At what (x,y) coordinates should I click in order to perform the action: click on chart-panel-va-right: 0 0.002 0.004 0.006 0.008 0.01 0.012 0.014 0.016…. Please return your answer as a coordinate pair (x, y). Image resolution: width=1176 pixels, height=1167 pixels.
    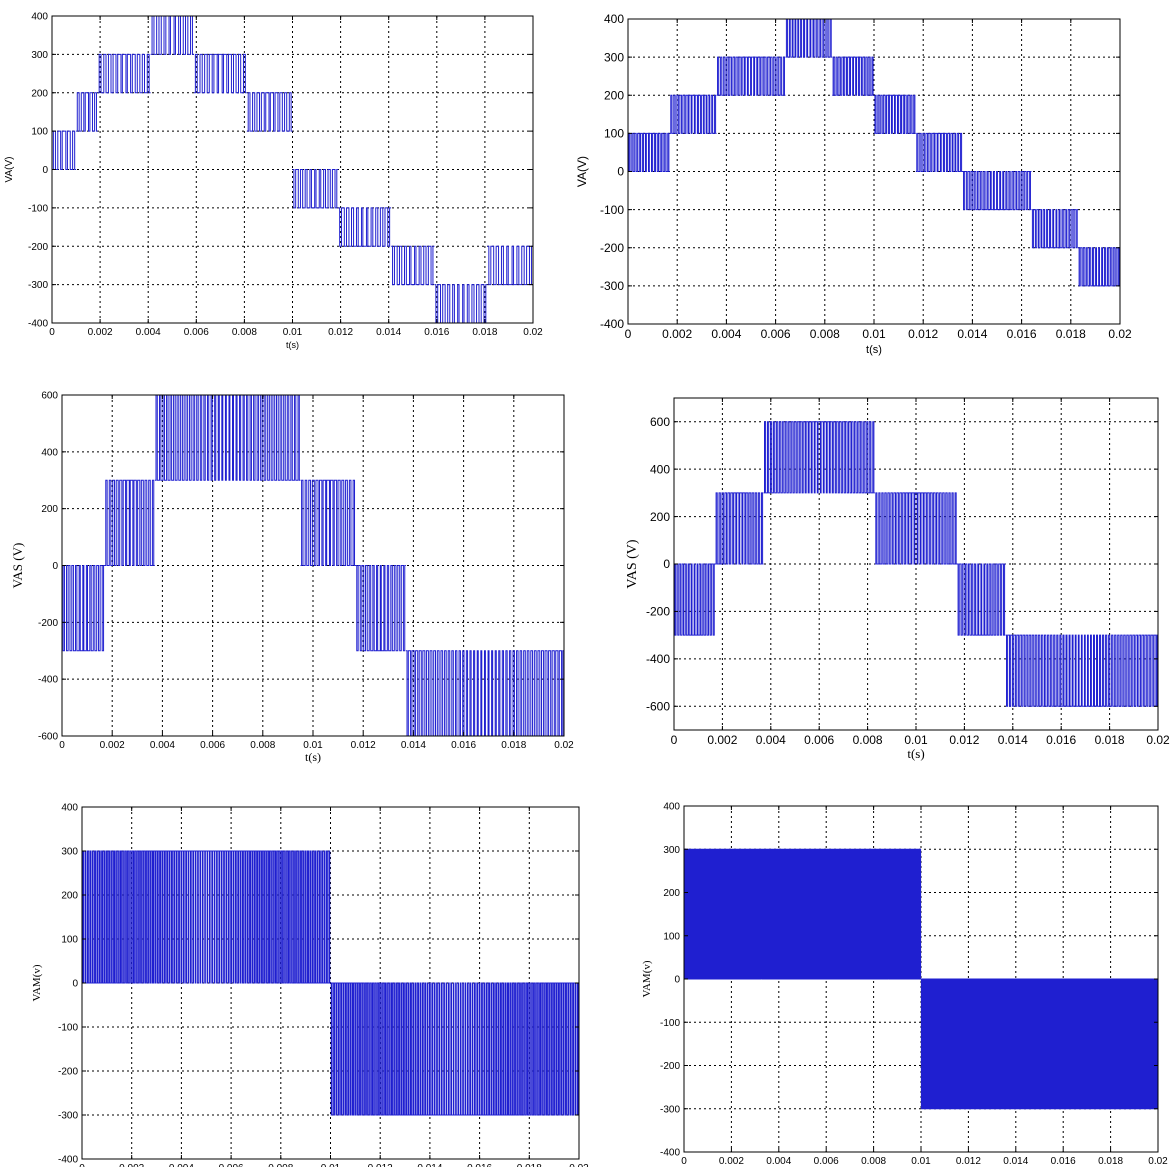
    Looking at the image, I should click on (853, 184).